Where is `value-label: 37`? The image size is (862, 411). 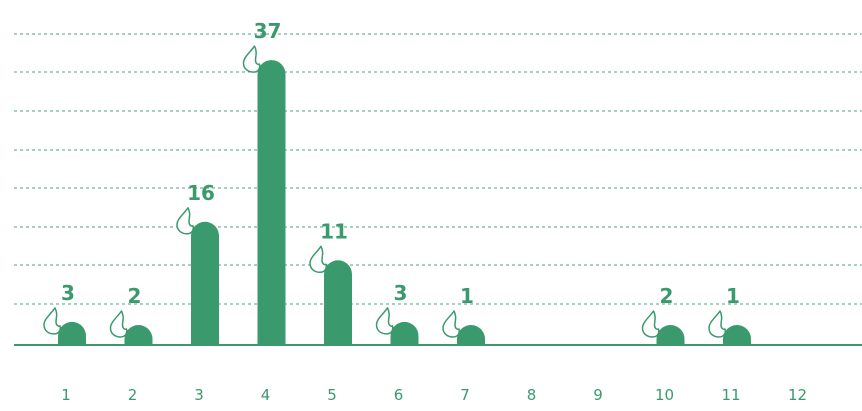 value-label: 37 is located at coordinates (268, 31).